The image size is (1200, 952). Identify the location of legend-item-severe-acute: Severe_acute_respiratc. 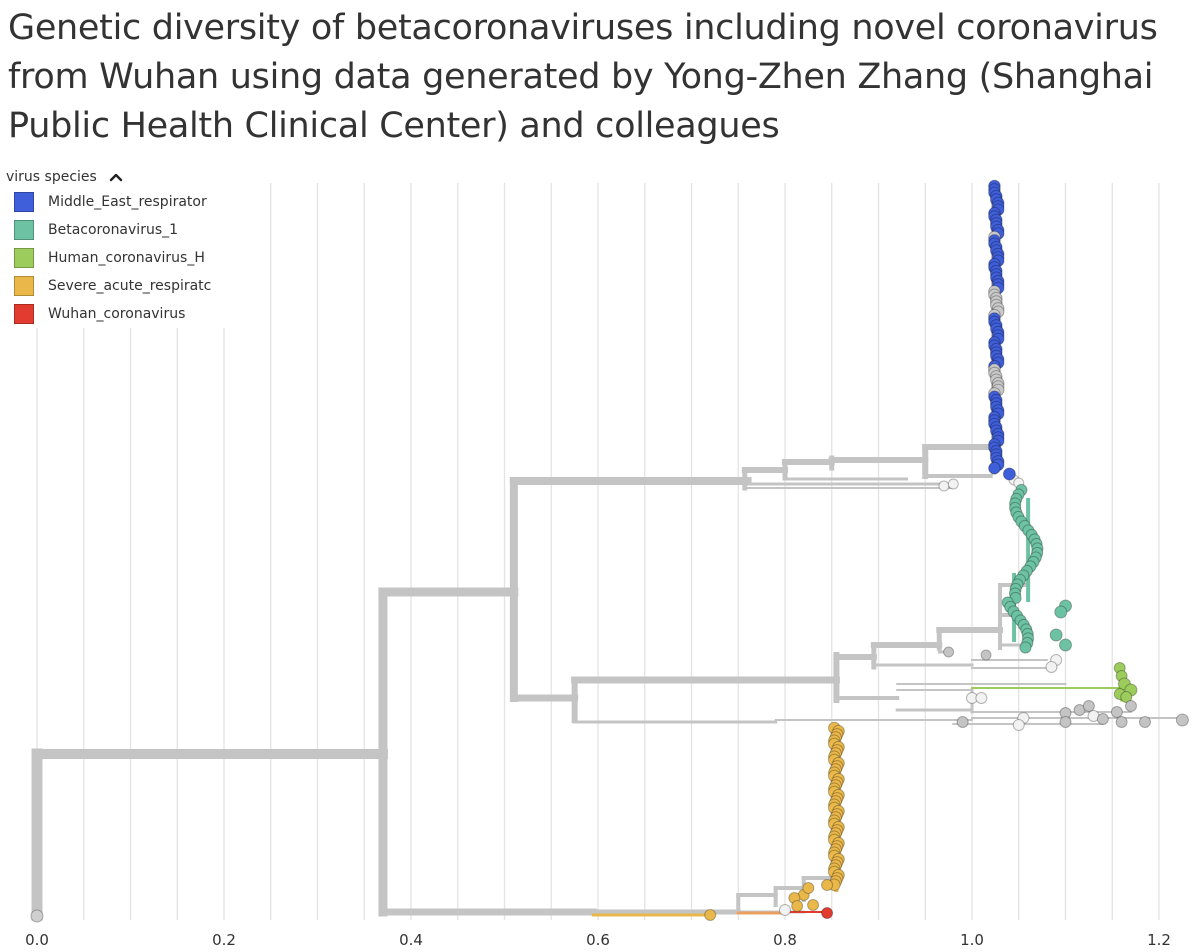
(121, 286).